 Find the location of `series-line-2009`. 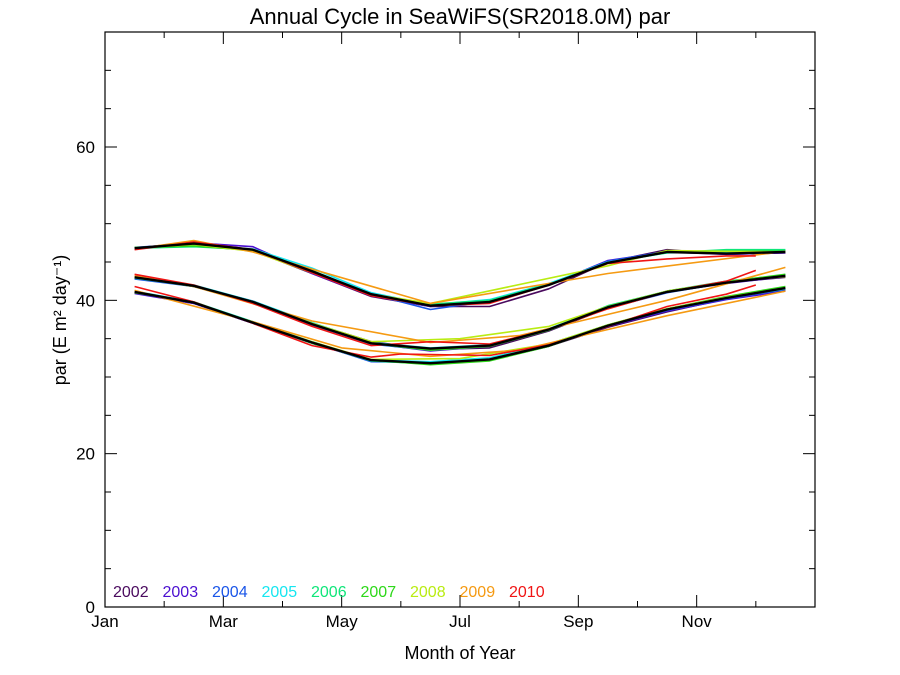

series-line-2009 is located at coordinates (460, 272).